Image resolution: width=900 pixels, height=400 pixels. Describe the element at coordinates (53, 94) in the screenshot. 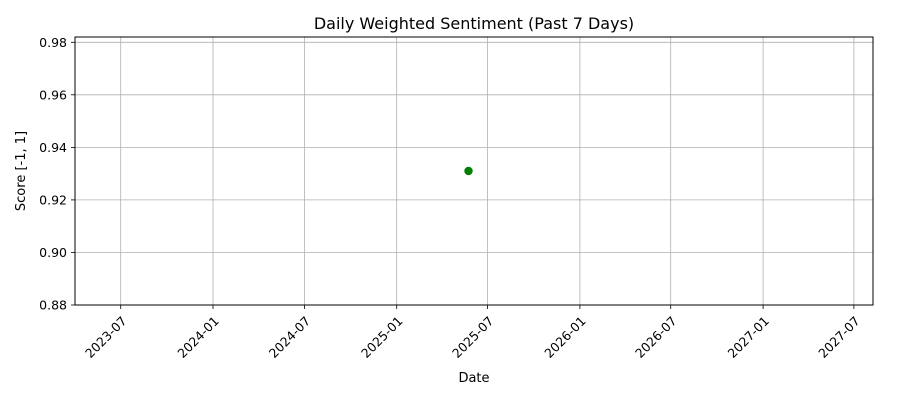

I see `y-tick-label: 0.96` at that location.